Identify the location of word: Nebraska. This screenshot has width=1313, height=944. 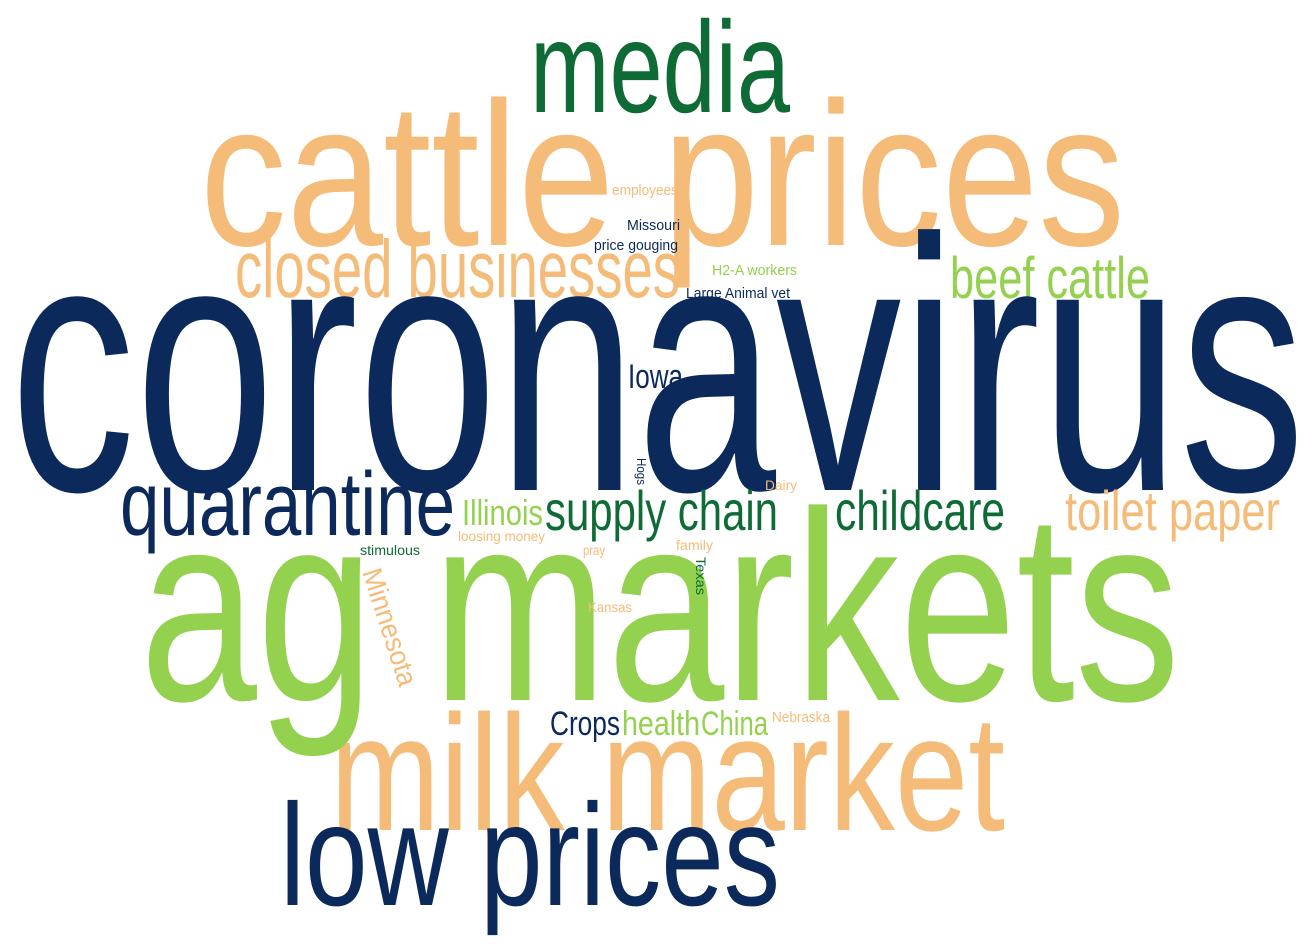
(801, 717).